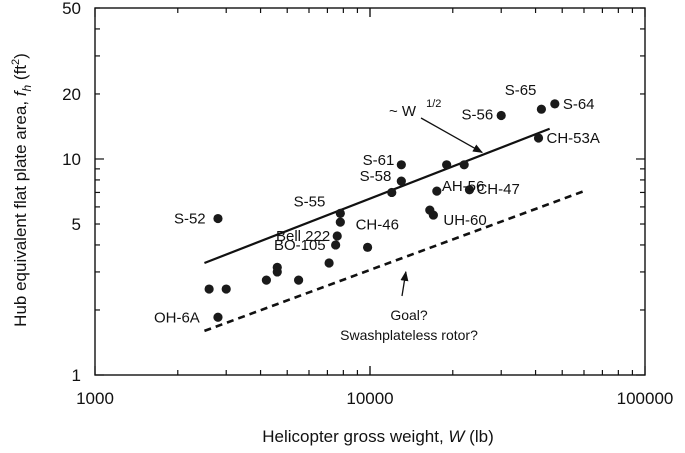 This screenshot has width=685, height=453. I want to click on y-tick-label: 1, so click(76, 375).